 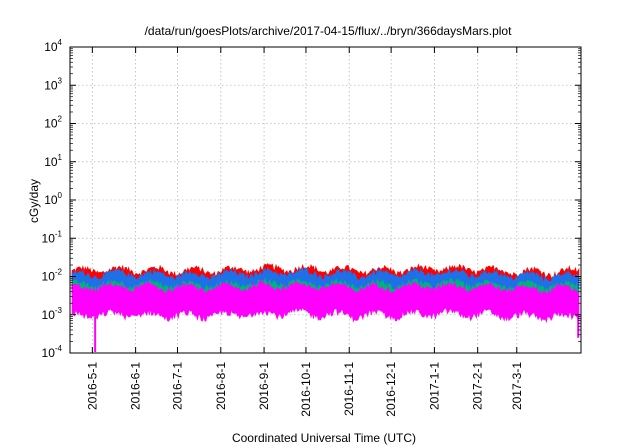 What do you see at coordinates (60, 157) in the screenshot?
I see `y-tick-exponent: 1` at bounding box center [60, 157].